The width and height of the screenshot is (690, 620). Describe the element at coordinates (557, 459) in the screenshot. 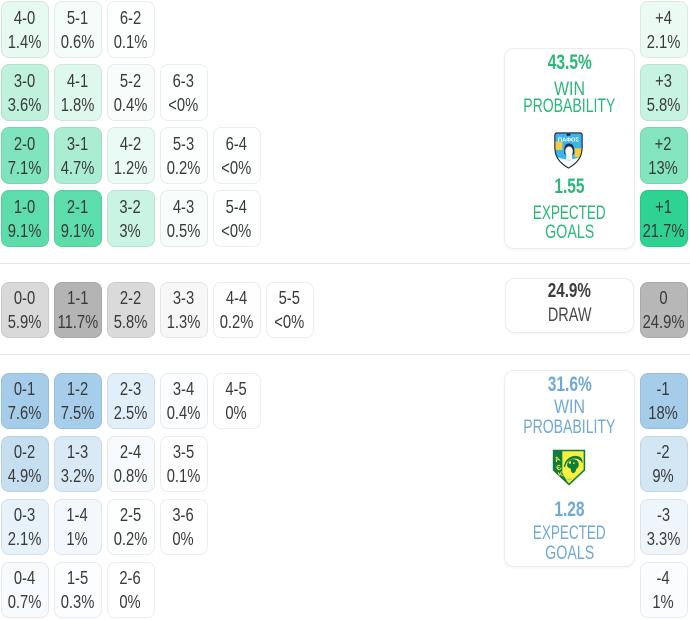

I see `svg-text: Α` at that location.